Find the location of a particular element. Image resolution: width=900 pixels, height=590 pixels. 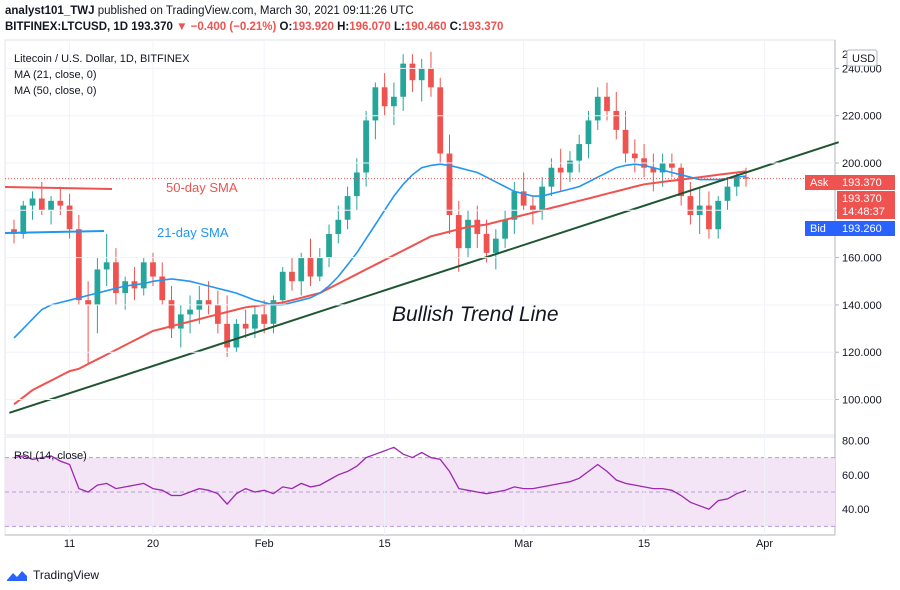

rsi-tick-label: 60.00 is located at coordinates (856, 476).